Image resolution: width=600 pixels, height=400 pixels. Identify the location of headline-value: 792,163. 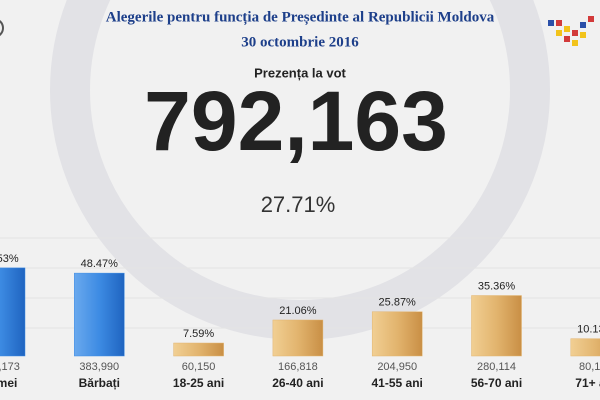
(296, 121).